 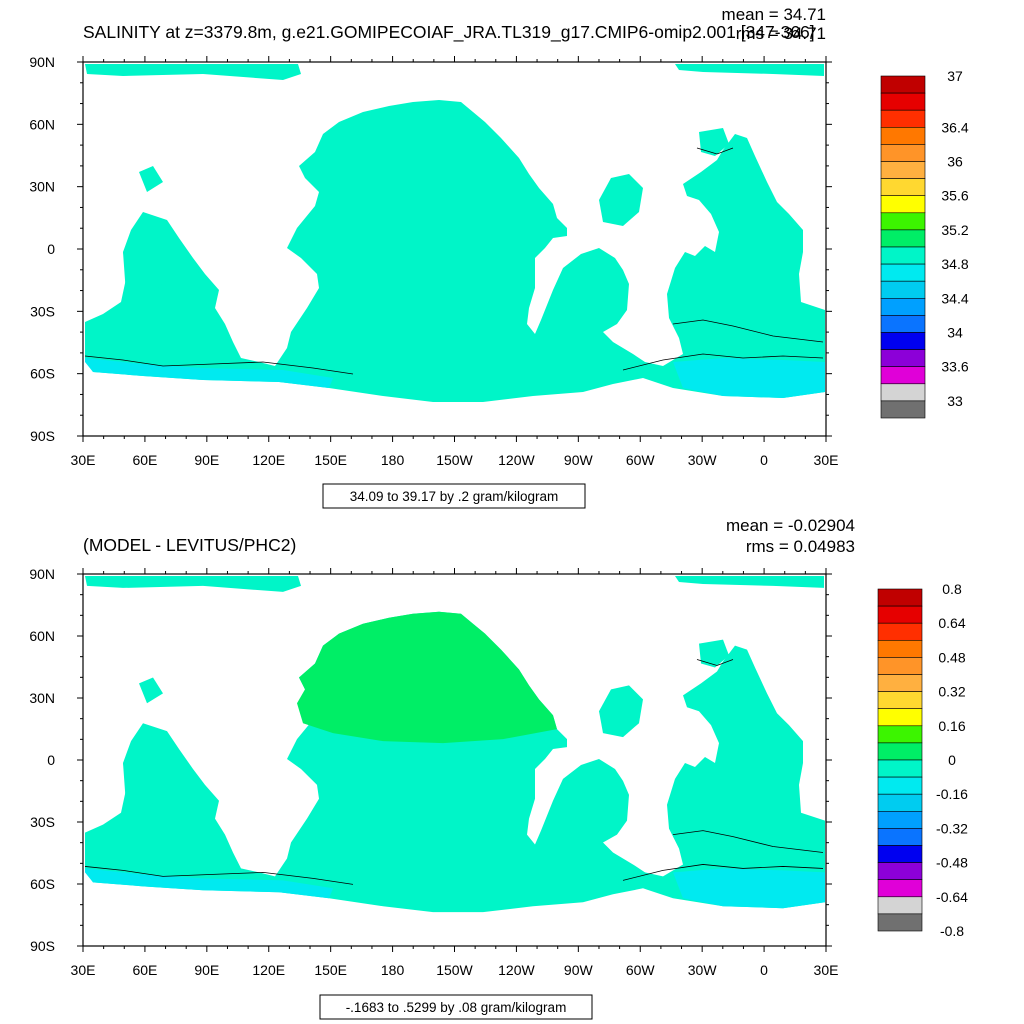 I want to click on x-tick-label: 90W, so click(x=579, y=460).